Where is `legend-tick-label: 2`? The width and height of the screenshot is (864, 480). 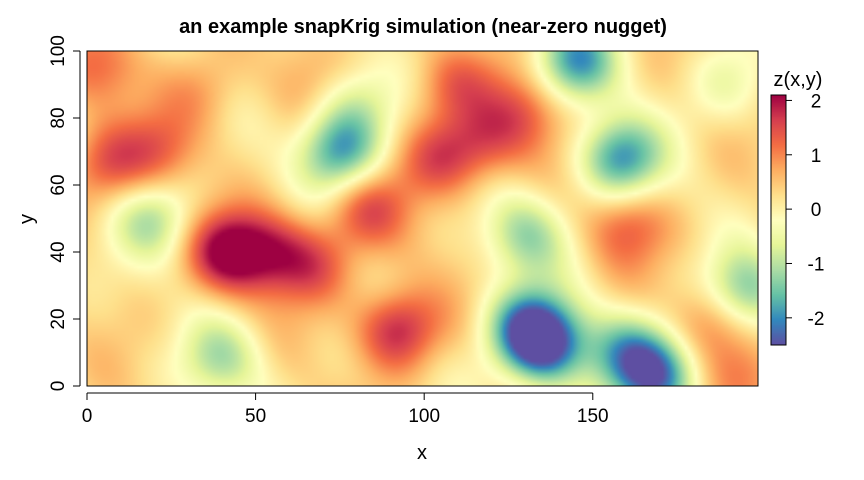 legend-tick-label: 2 is located at coordinates (816, 101).